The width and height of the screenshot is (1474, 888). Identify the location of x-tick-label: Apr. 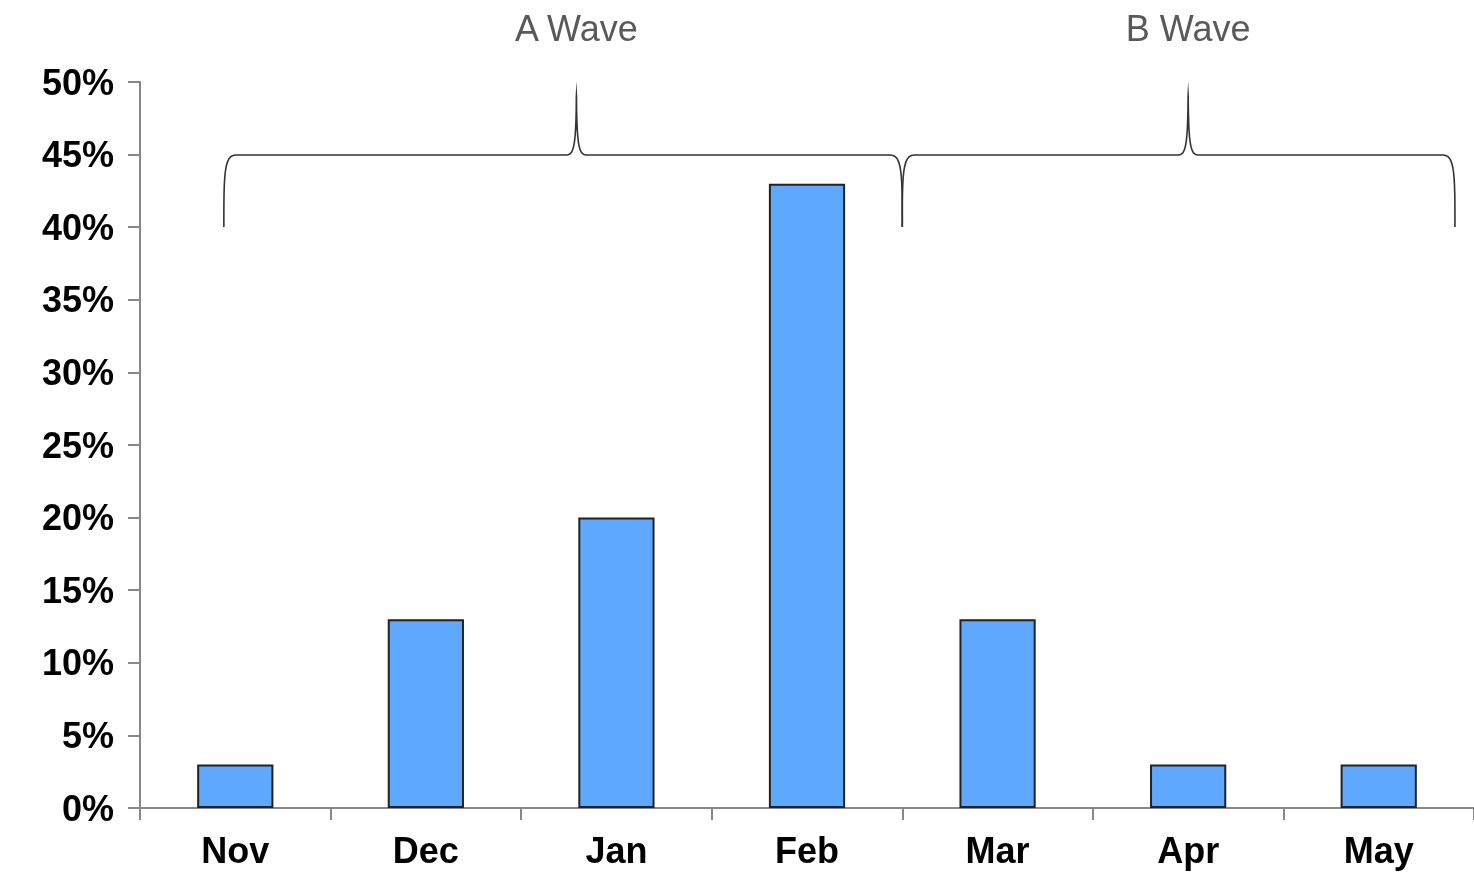
(1188, 850).